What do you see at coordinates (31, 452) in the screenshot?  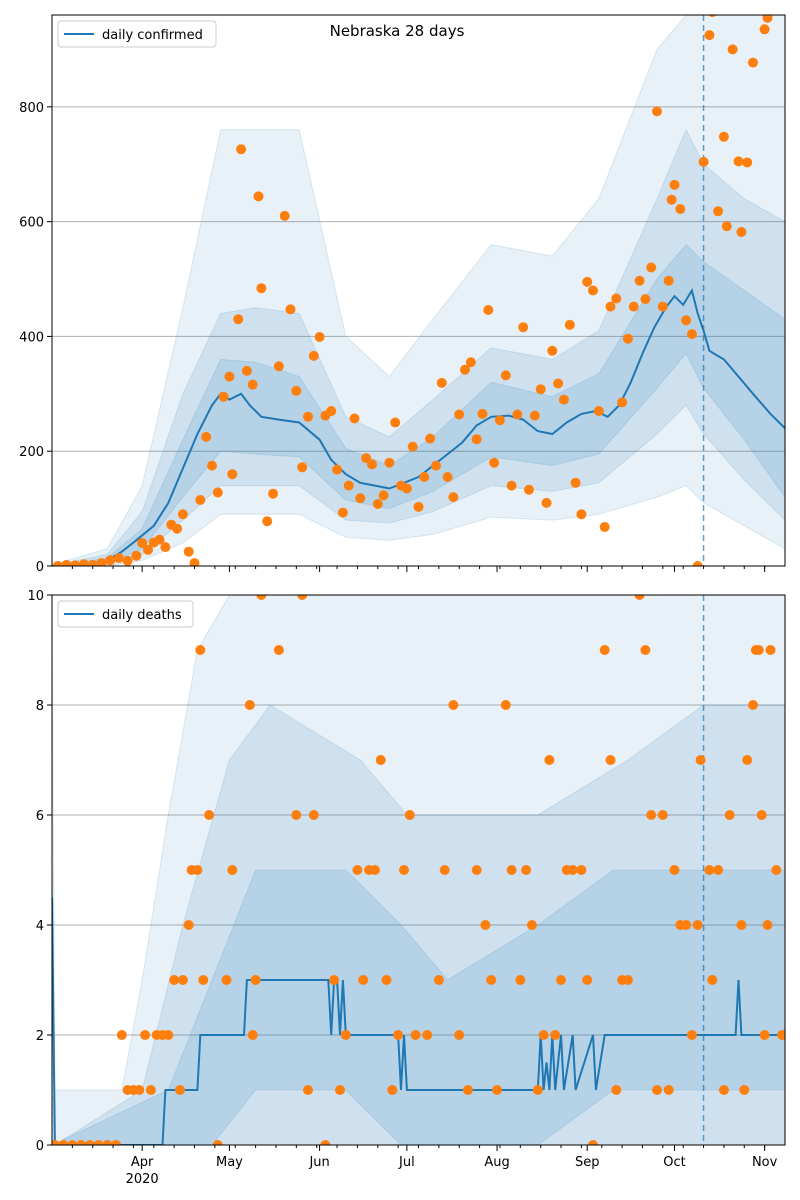 I see `y-tick-label: 200` at bounding box center [31, 452].